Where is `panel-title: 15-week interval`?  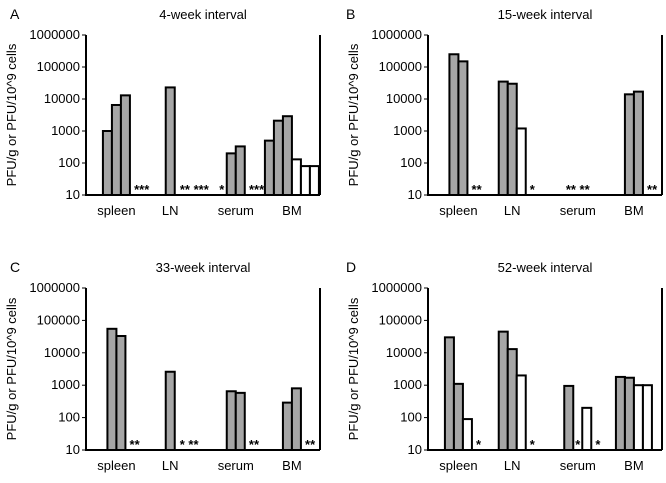
panel-title: 15-week interval is located at coordinates (545, 14).